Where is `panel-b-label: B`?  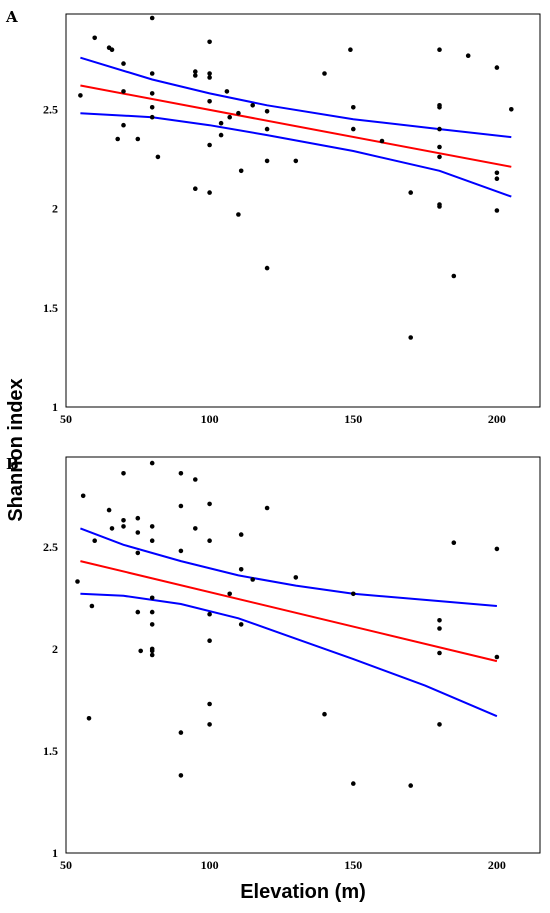
panel-b-label: B is located at coordinates (12, 464).